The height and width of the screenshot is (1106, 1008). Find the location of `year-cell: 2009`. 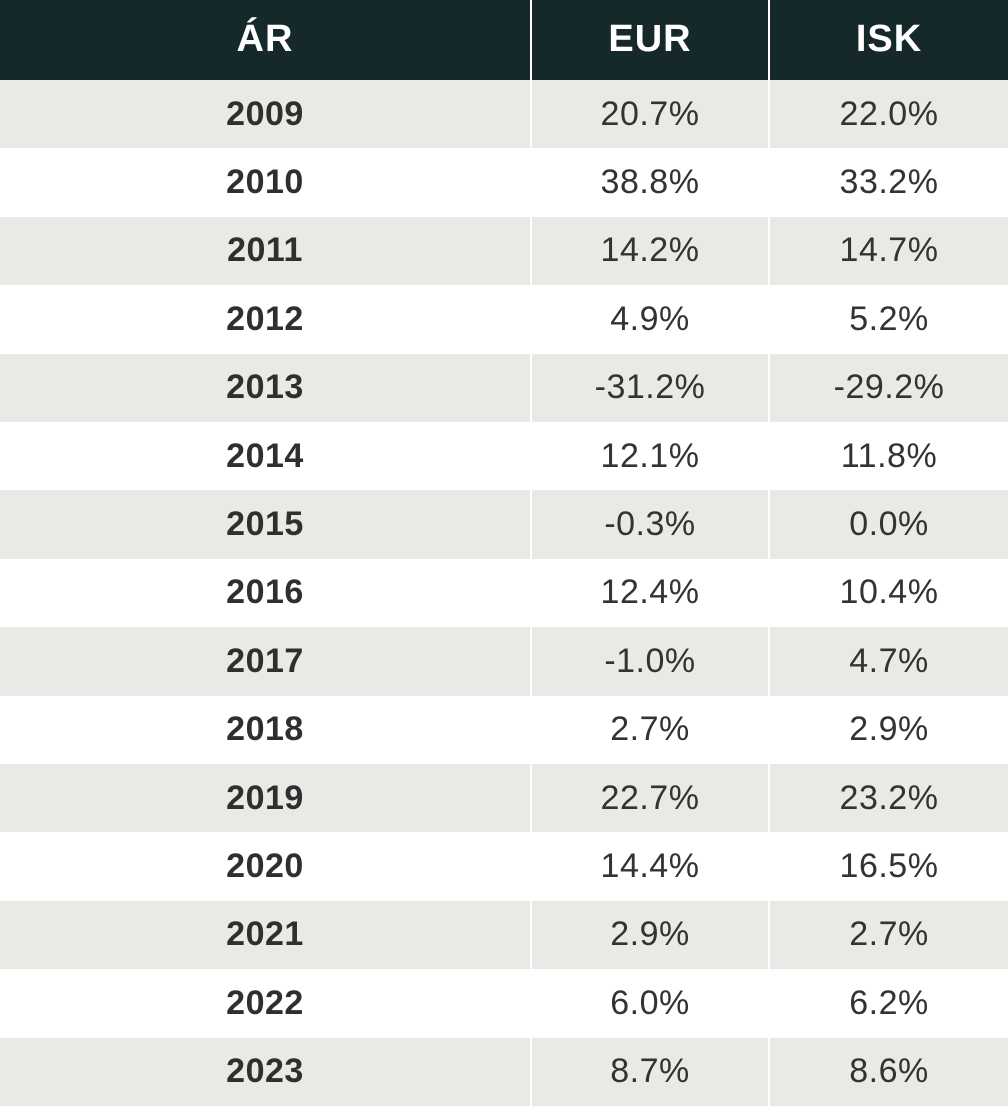

year-cell: 2009 is located at coordinates (265, 113).